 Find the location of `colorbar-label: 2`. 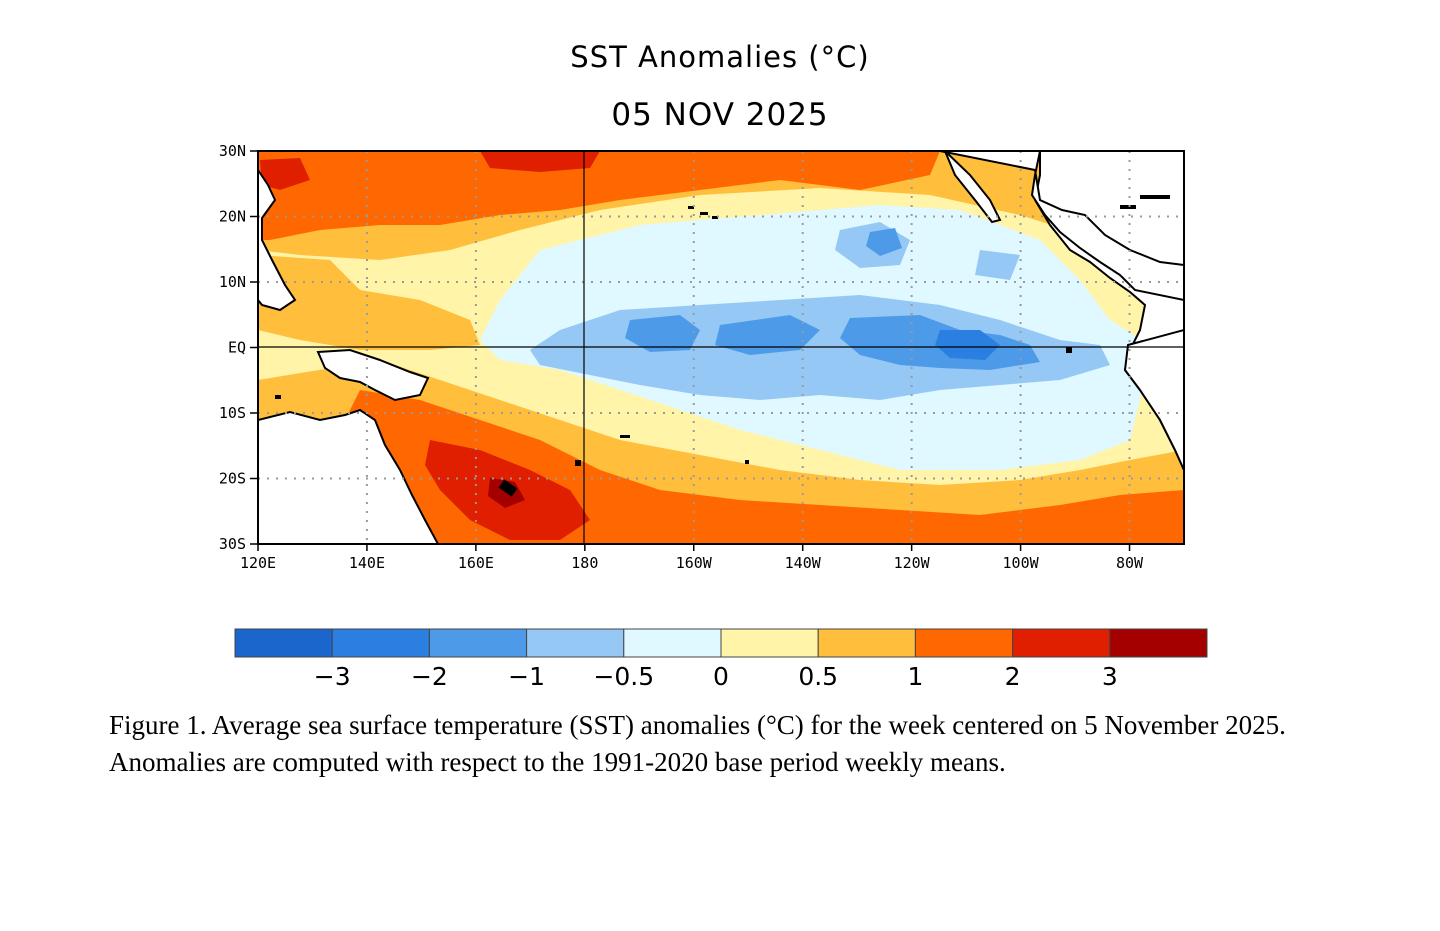

colorbar-label: 2 is located at coordinates (1013, 676).